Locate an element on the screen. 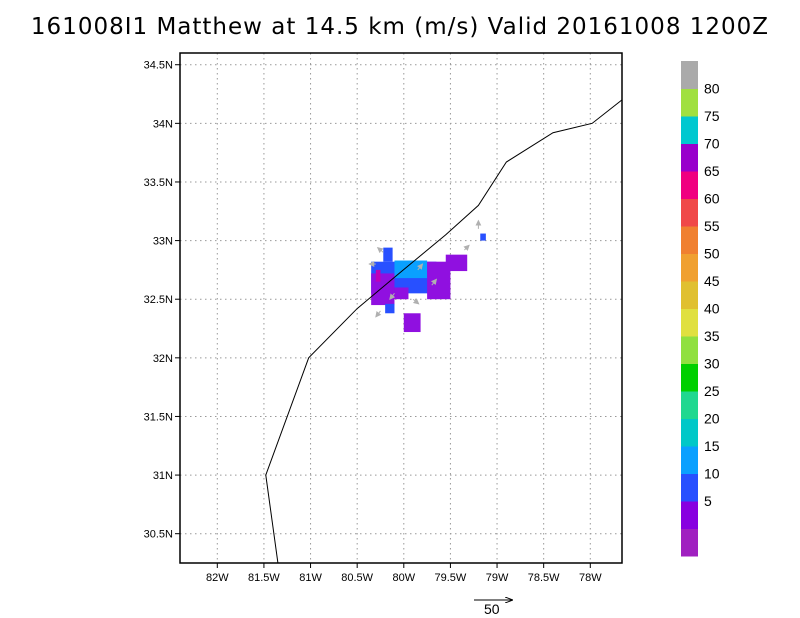  lat-tick-label: 30.5N is located at coordinates (158, 535).